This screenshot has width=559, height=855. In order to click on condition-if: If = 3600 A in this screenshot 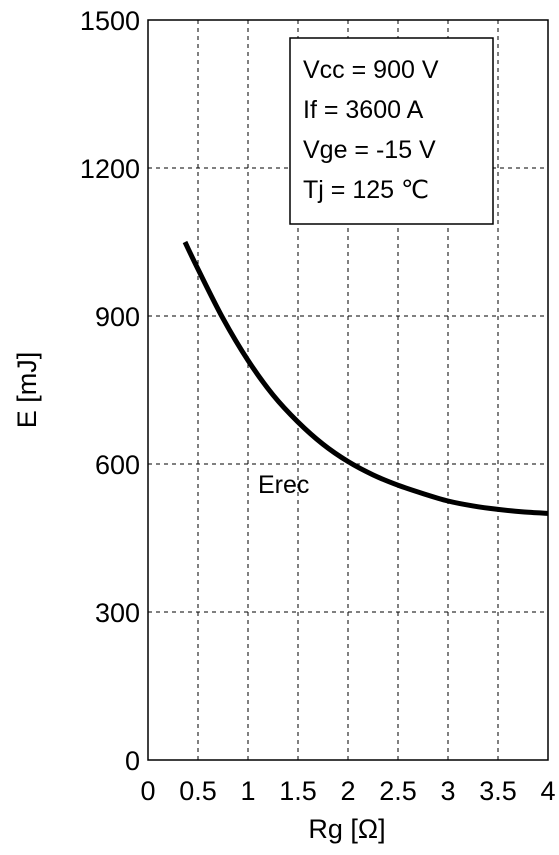, I will do `click(363, 110)`.